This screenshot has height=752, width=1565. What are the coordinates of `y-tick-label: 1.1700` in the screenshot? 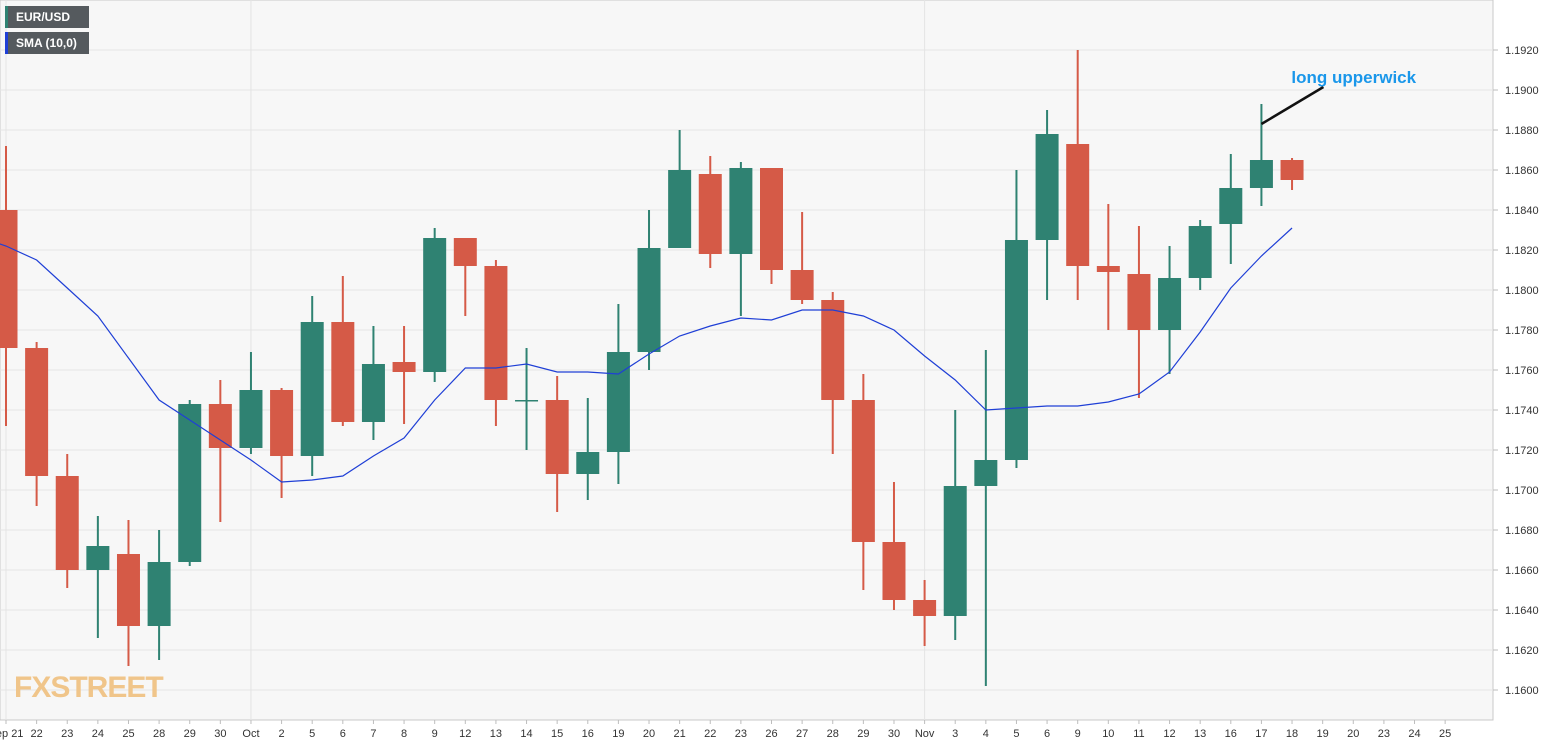 It's located at (1522, 491).